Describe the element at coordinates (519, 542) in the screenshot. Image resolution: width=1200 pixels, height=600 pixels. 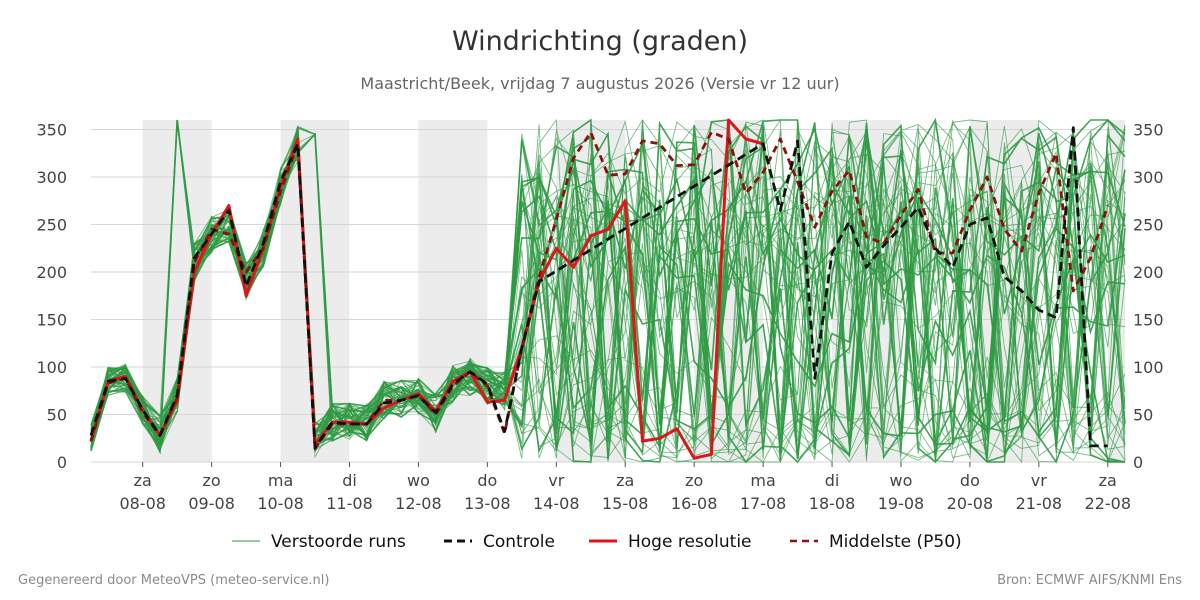
I see `legend-label-control: Controle` at that location.